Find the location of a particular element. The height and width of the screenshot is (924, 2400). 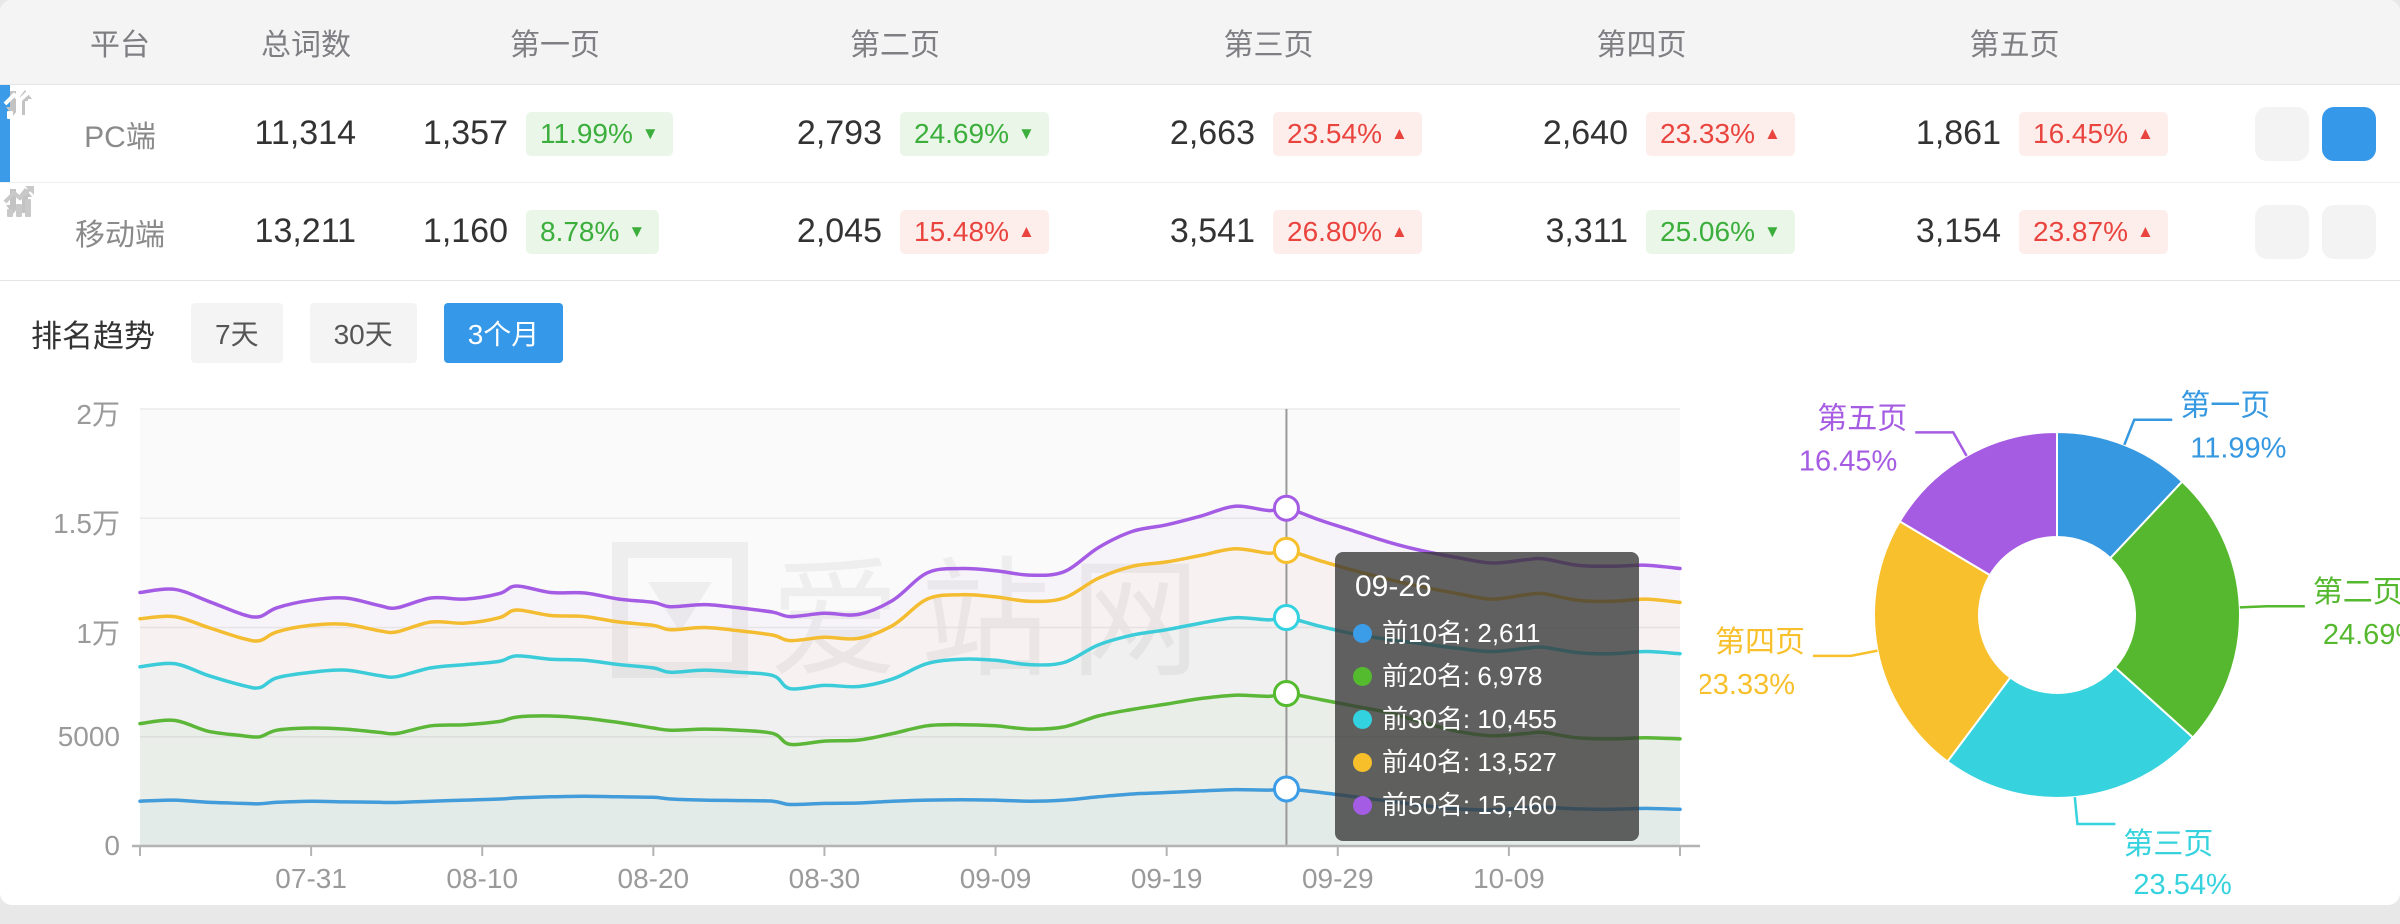

donut-slice-第三页 is located at coordinates (2070, 732).